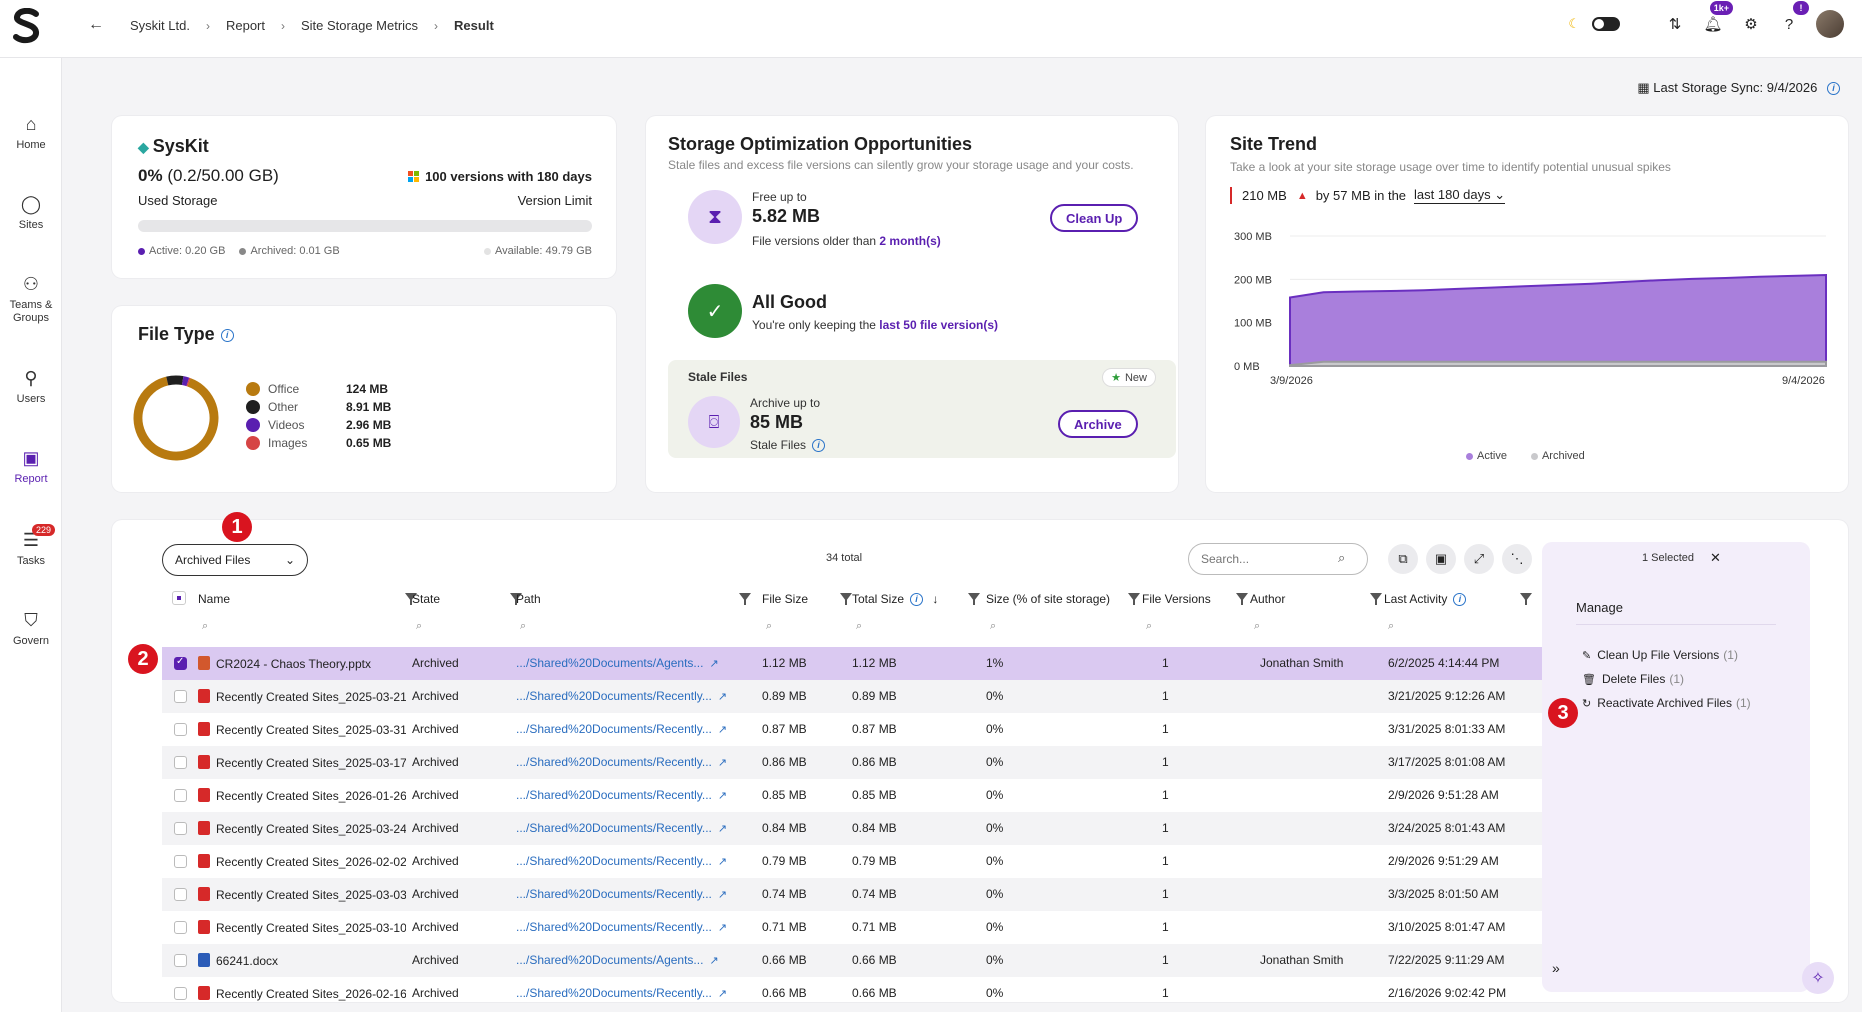 The image size is (1862, 1012). What do you see at coordinates (1818, 978) in the screenshot?
I see `ai-sparkle-icon: ✧` at bounding box center [1818, 978].